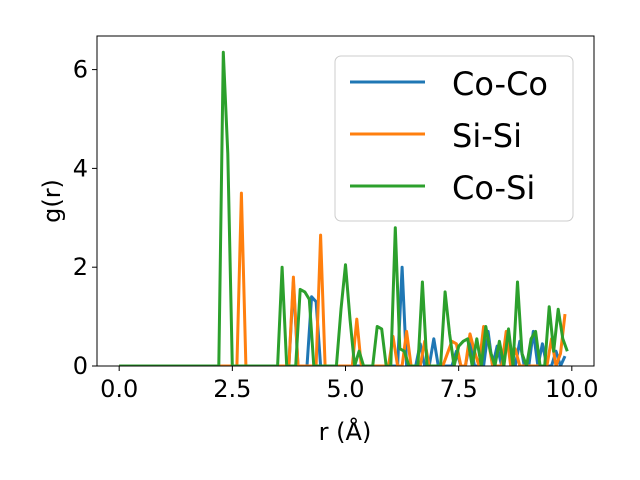  I want to click on legend-box, so click(454, 138).